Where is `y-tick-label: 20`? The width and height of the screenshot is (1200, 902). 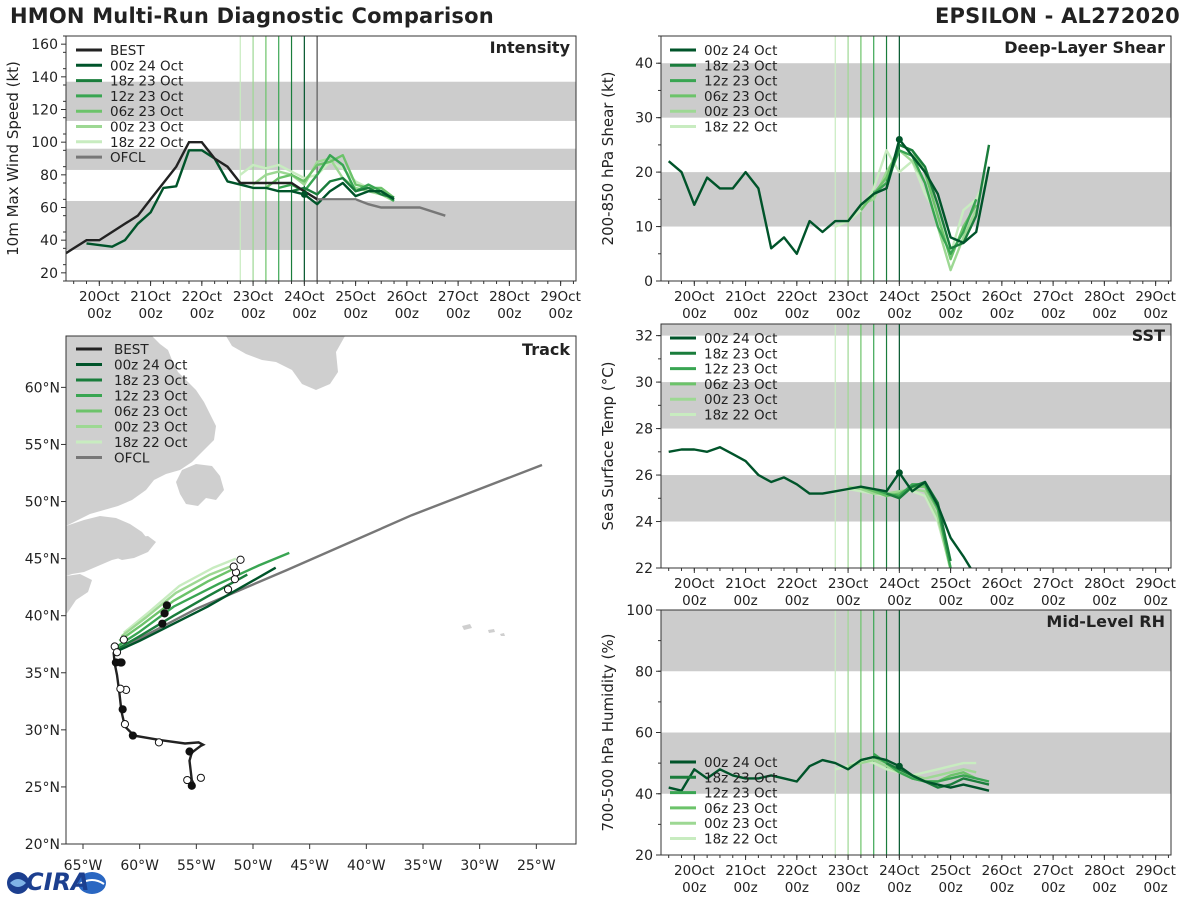
y-tick-label: 20 is located at coordinates (644, 856).